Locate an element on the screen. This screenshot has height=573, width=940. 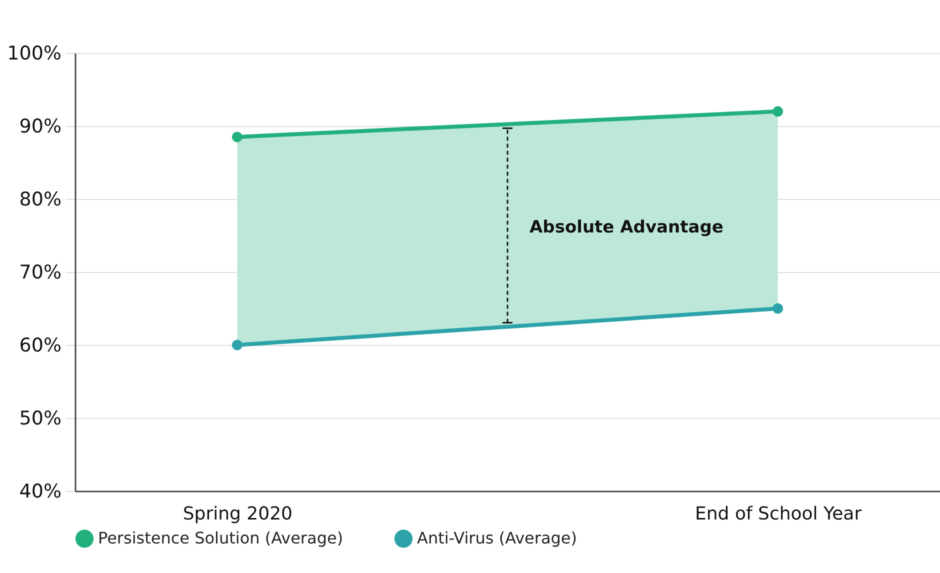
y-tick-label: 40% is located at coordinates (40, 491).